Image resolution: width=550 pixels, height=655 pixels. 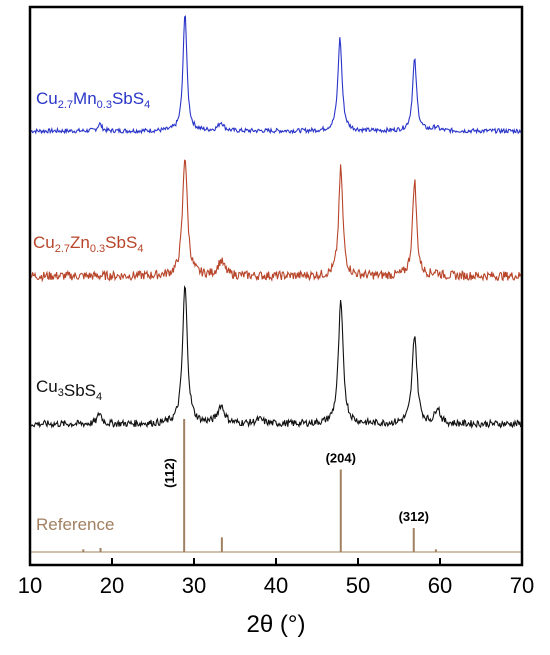 What do you see at coordinates (276, 585) in the screenshot?
I see `x-tick-label: 40` at bounding box center [276, 585].